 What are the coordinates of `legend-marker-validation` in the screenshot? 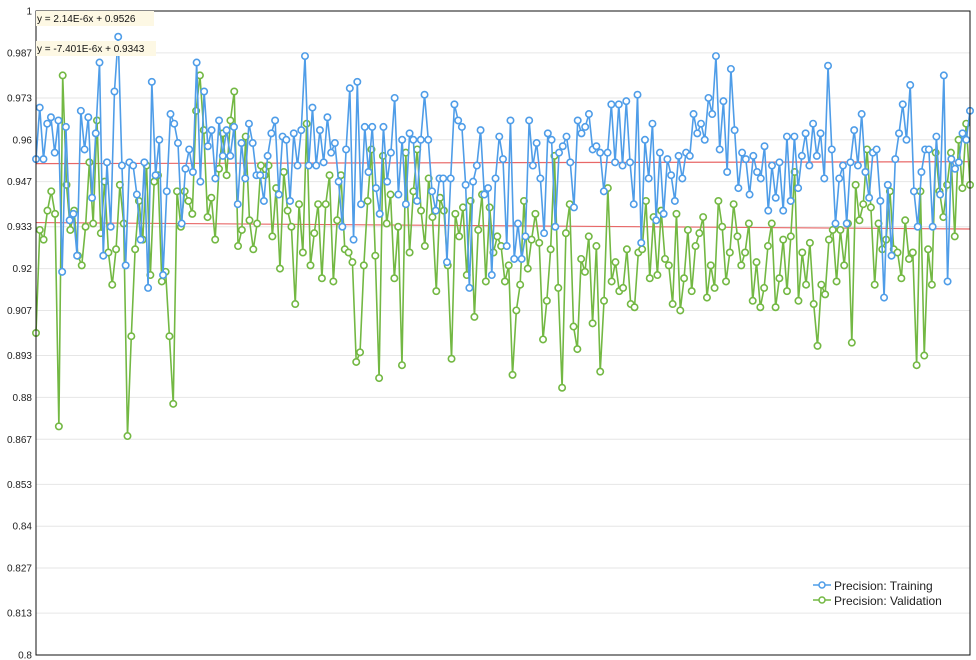 It's located at (822, 600).